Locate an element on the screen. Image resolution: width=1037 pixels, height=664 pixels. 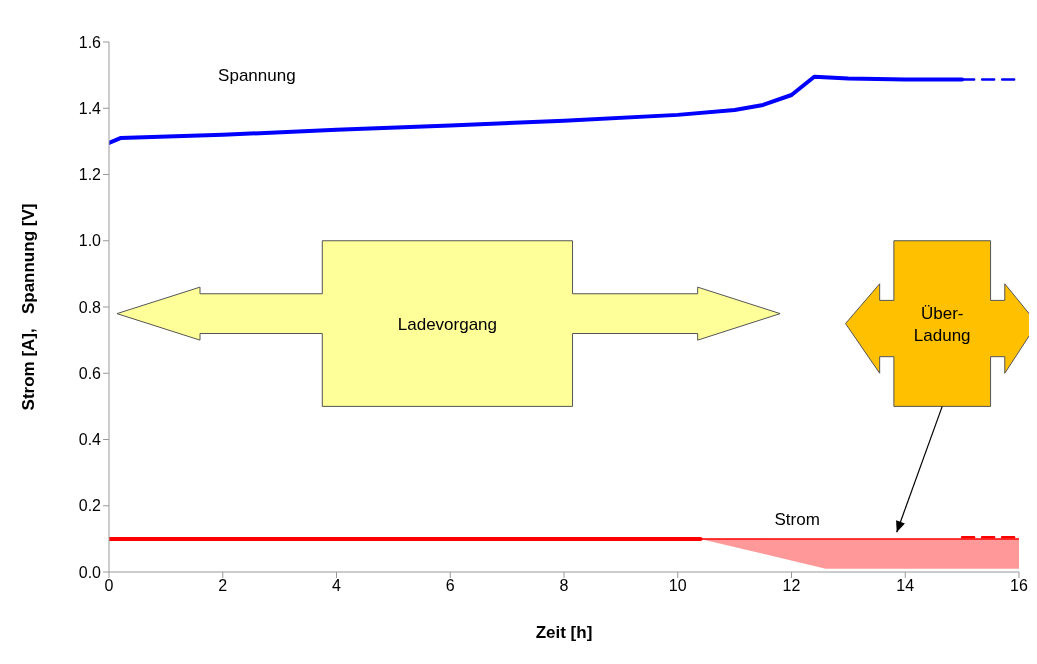
y-tick-label: 1.0 is located at coordinates (90, 241).